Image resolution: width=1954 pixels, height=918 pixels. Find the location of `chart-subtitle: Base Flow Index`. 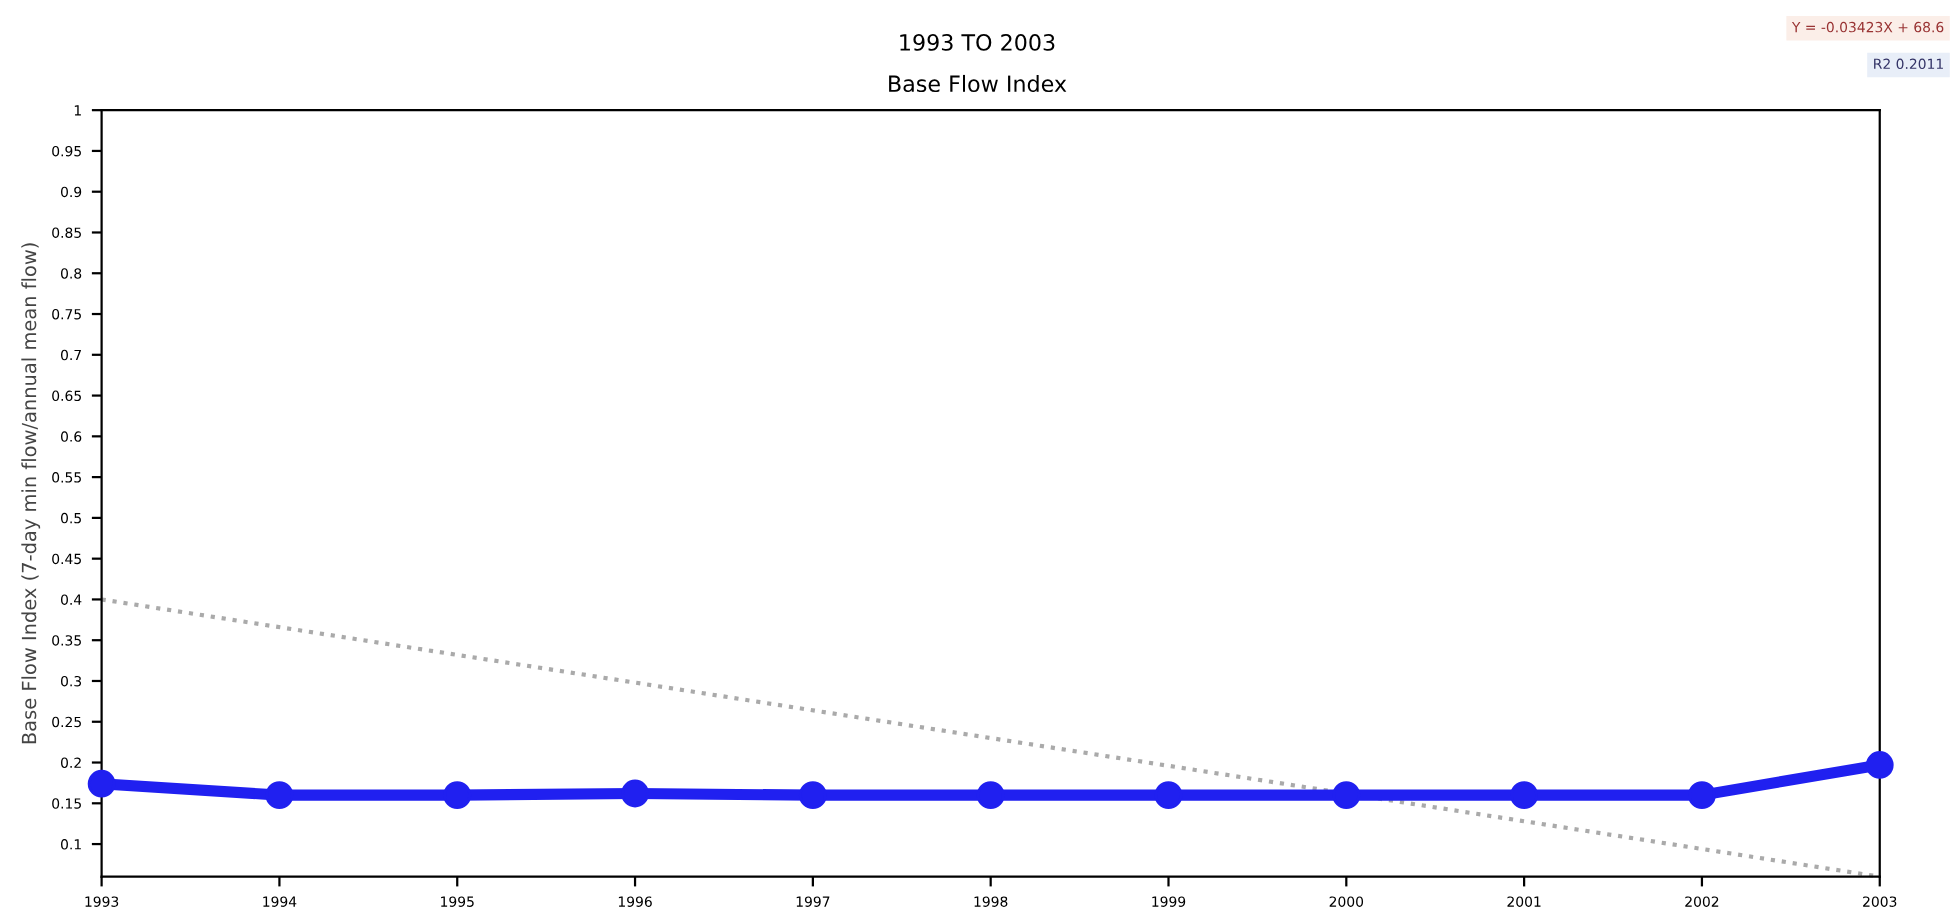

chart-subtitle: Base Flow Index is located at coordinates (978, 83).